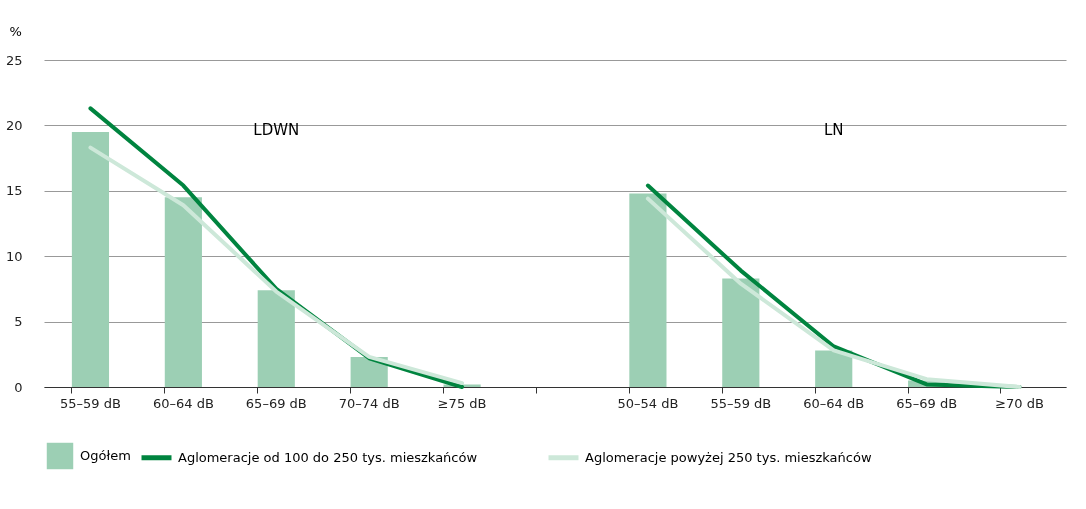 The height and width of the screenshot is (509, 1086). What do you see at coordinates (14, 191) in the screenshot?
I see `y-tick-label: 15` at bounding box center [14, 191].